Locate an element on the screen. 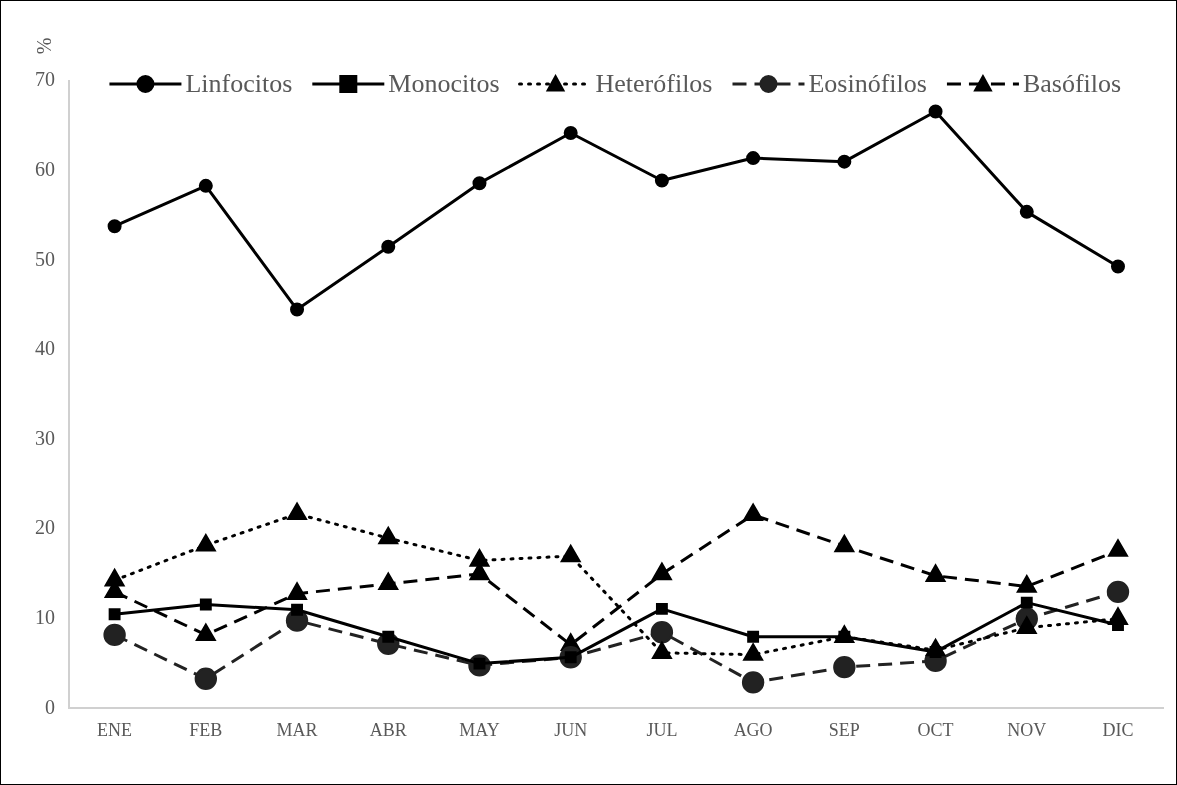  x-tick-label: NOV is located at coordinates (1027, 729).